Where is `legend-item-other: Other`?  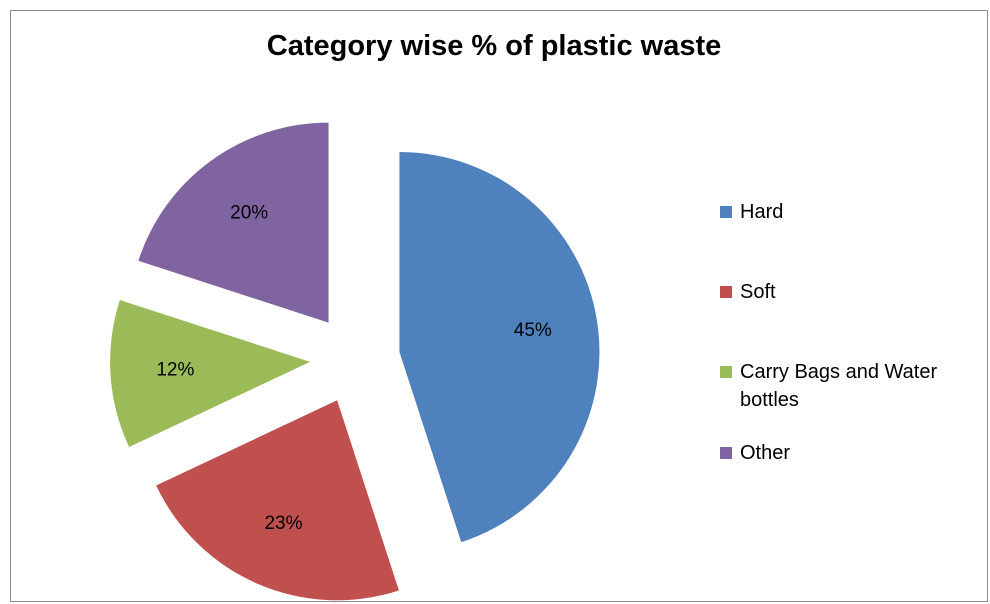 legend-item-other: Other is located at coordinates (850, 453).